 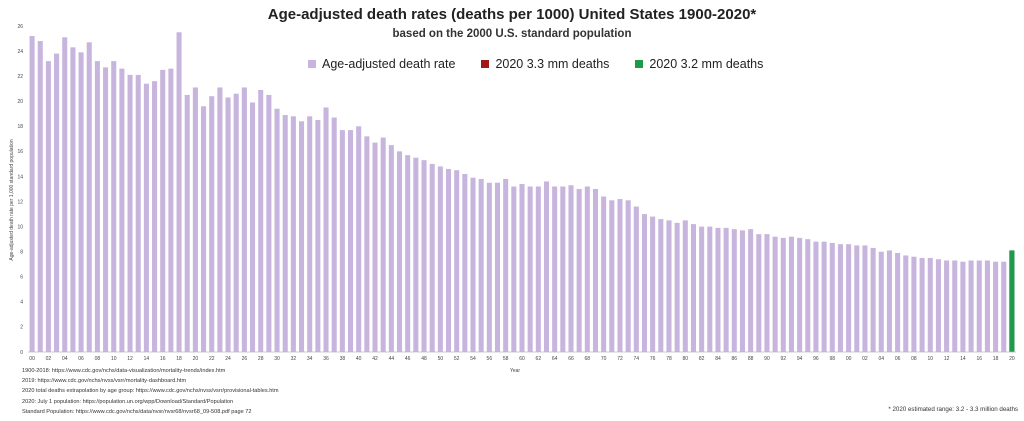 I want to click on bar-2014, so click(x=963, y=306).